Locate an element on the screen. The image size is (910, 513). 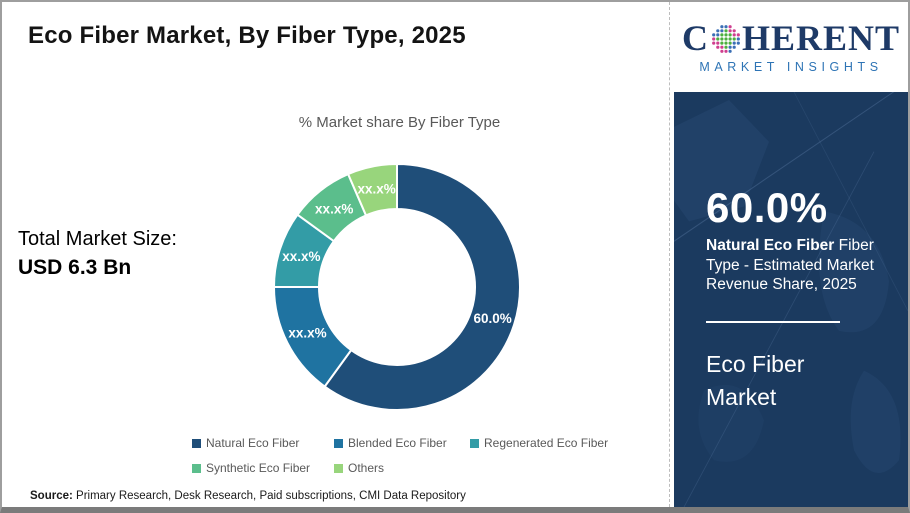
logo-wordmark: C HERENT is located at coordinates (791, 38).